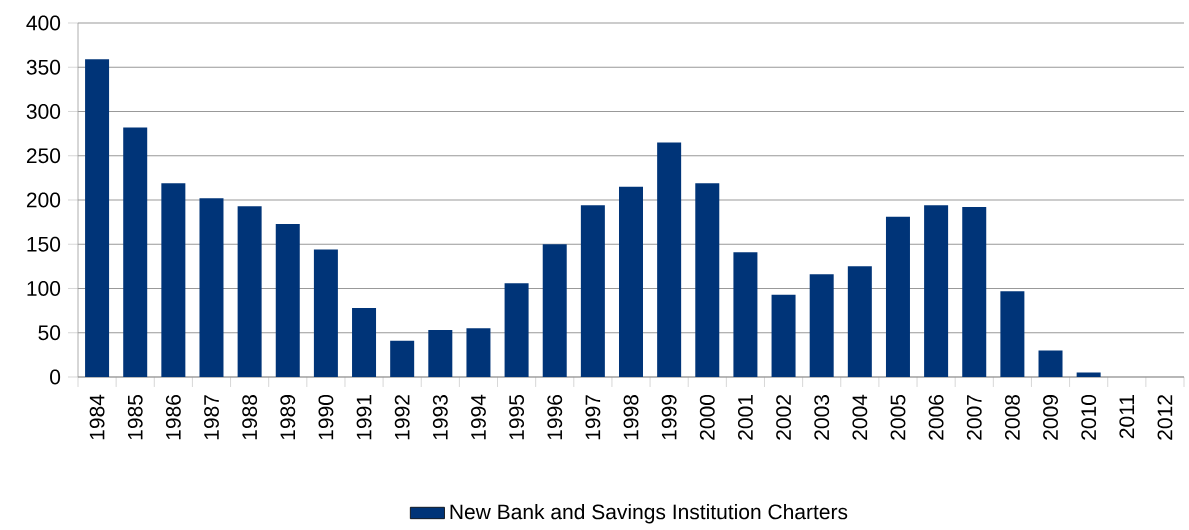  What do you see at coordinates (43, 111) in the screenshot?
I see `y-tick-label: 300` at bounding box center [43, 111].